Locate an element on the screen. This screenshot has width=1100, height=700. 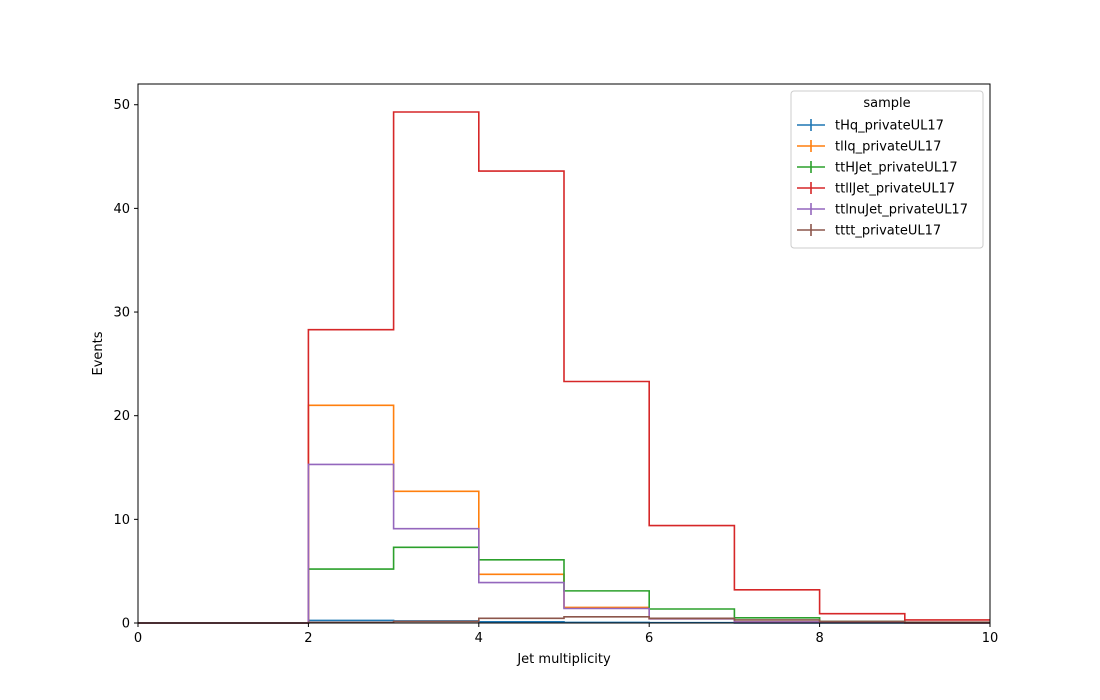
x-tick-label: 4 is located at coordinates (479, 638).